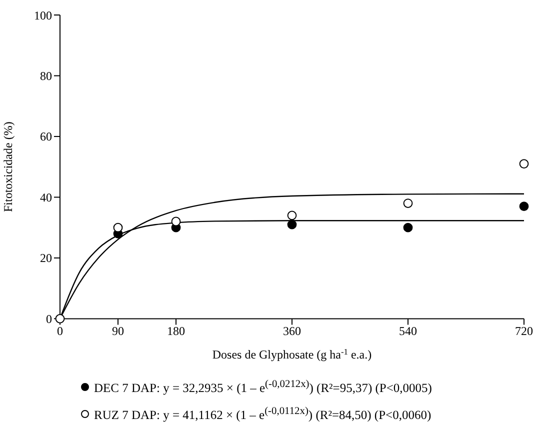 Image resolution: width=546 pixels, height=433 pixels. I want to click on x-tick-label: 720, so click(524, 331).